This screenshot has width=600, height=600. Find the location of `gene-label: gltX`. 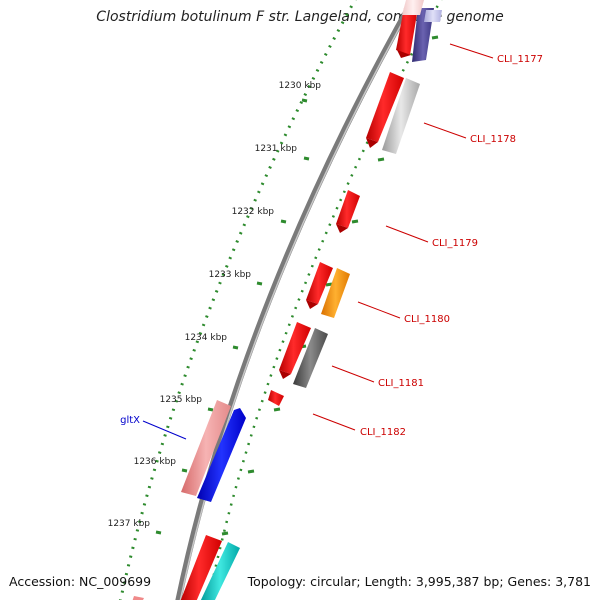

gene-label: gltX is located at coordinates (130, 420).